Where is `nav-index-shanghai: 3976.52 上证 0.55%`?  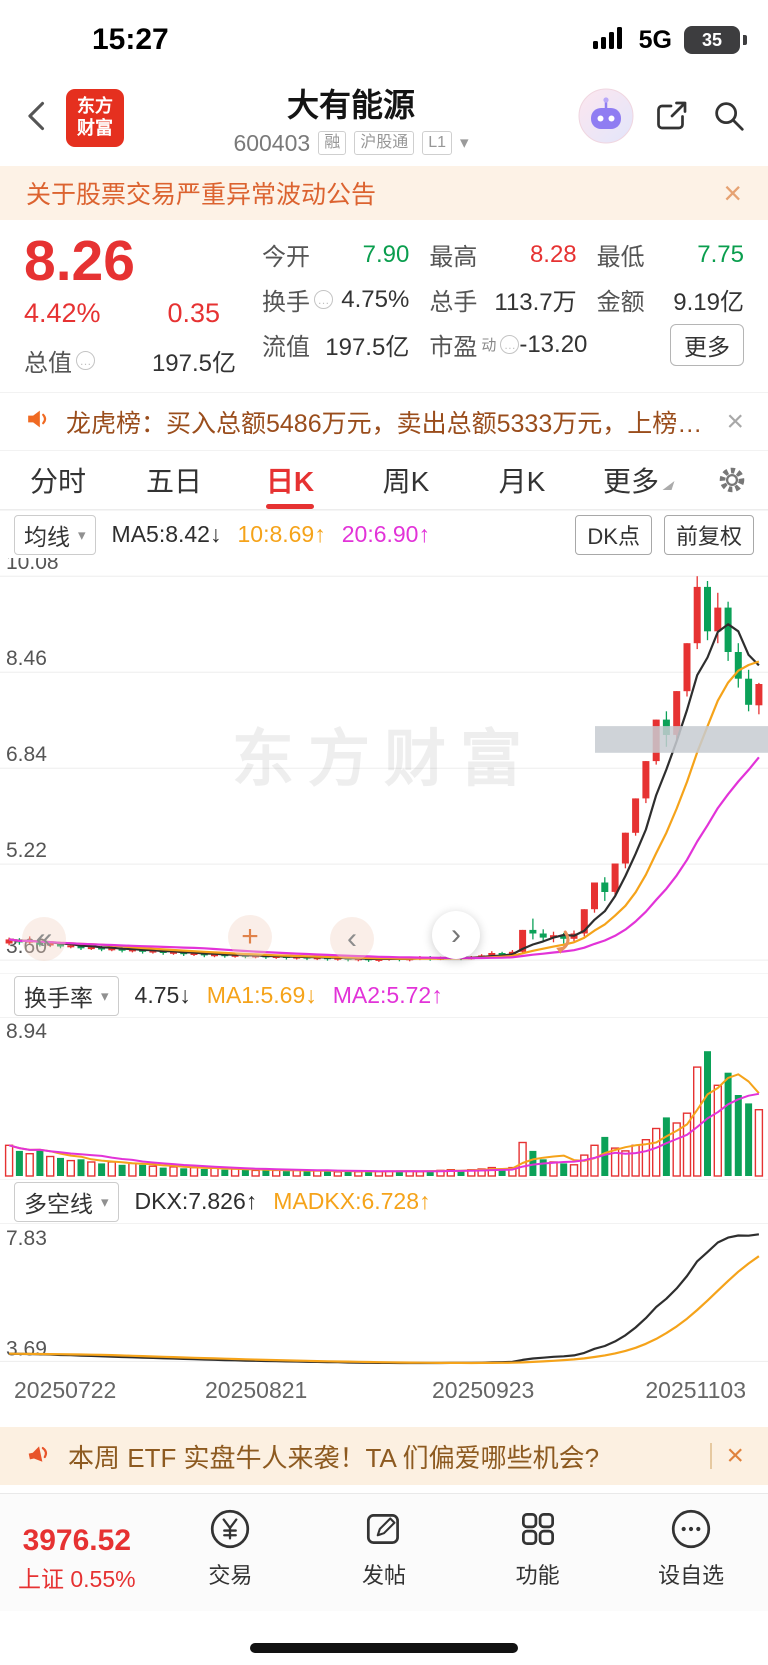
nav-index-shanghai: 3976.52 上证 0.55% is located at coordinates (77, 1558).